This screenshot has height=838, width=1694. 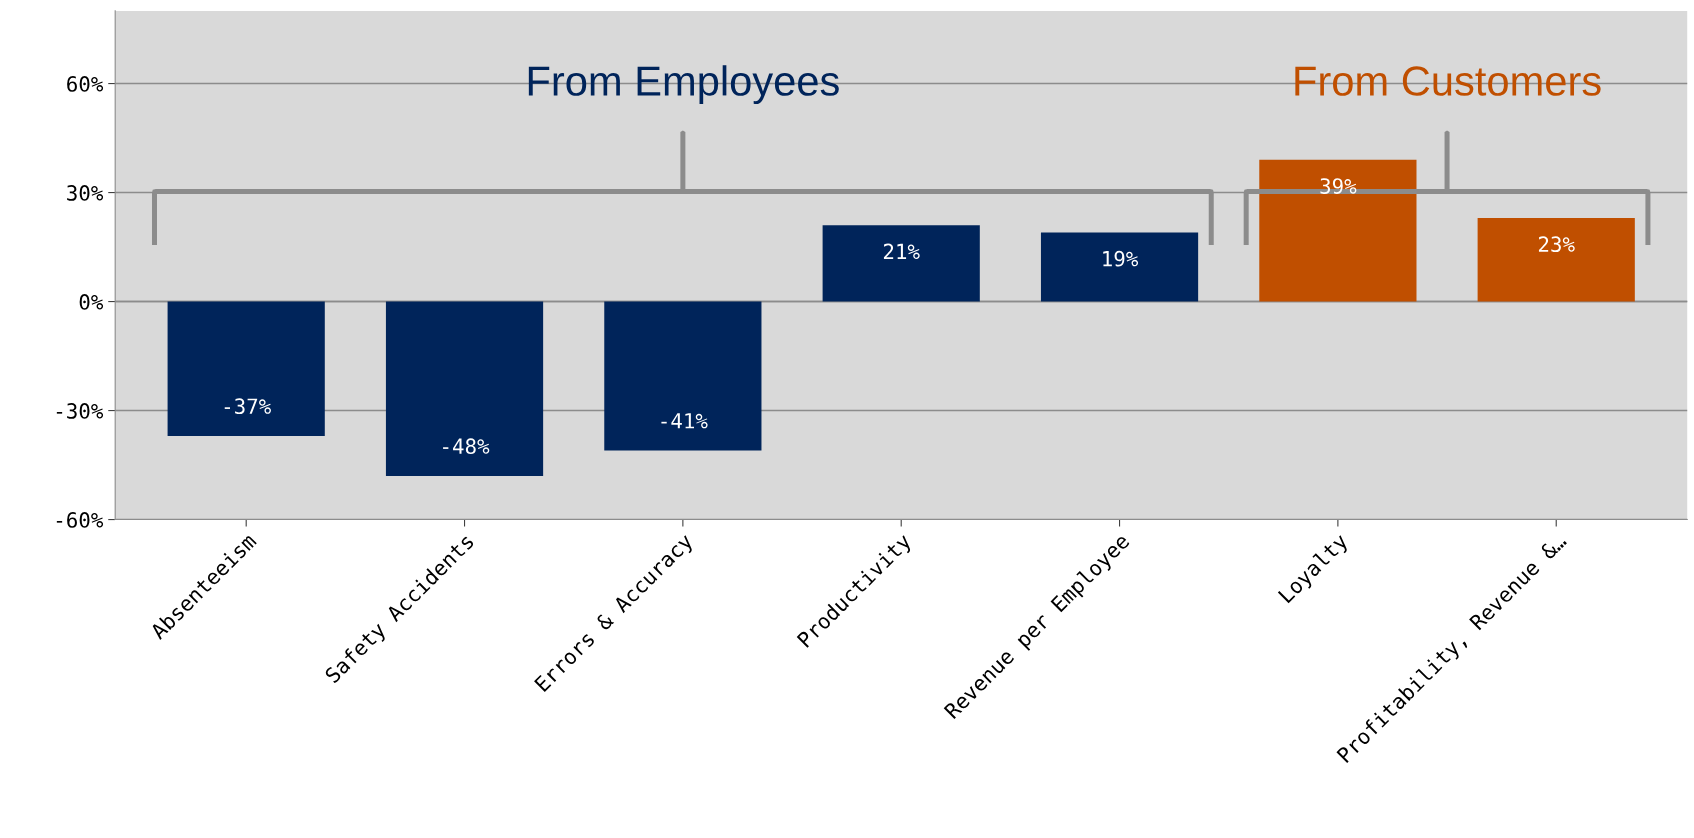 What do you see at coordinates (85, 84) in the screenshot?
I see `y-tick-label: 60%` at bounding box center [85, 84].